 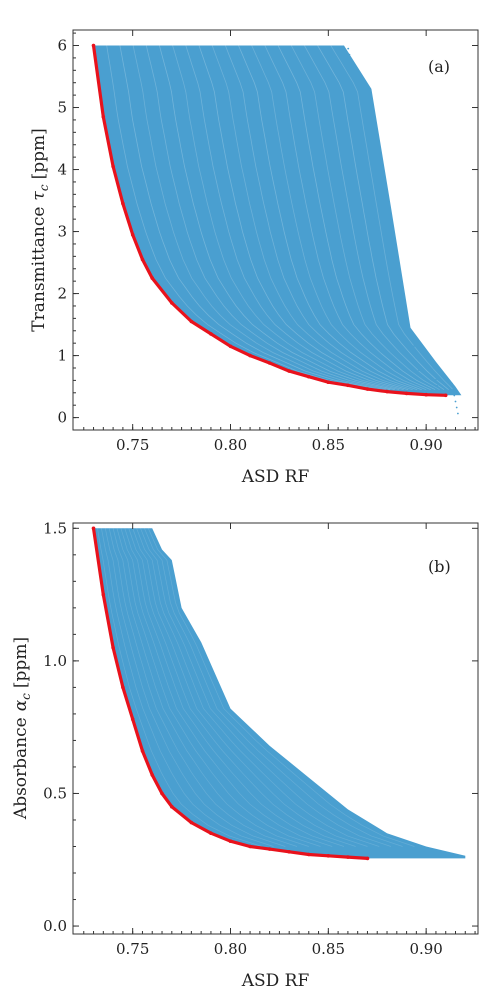 I want to click on panel-a-label: (a), so click(x=439, y=66).